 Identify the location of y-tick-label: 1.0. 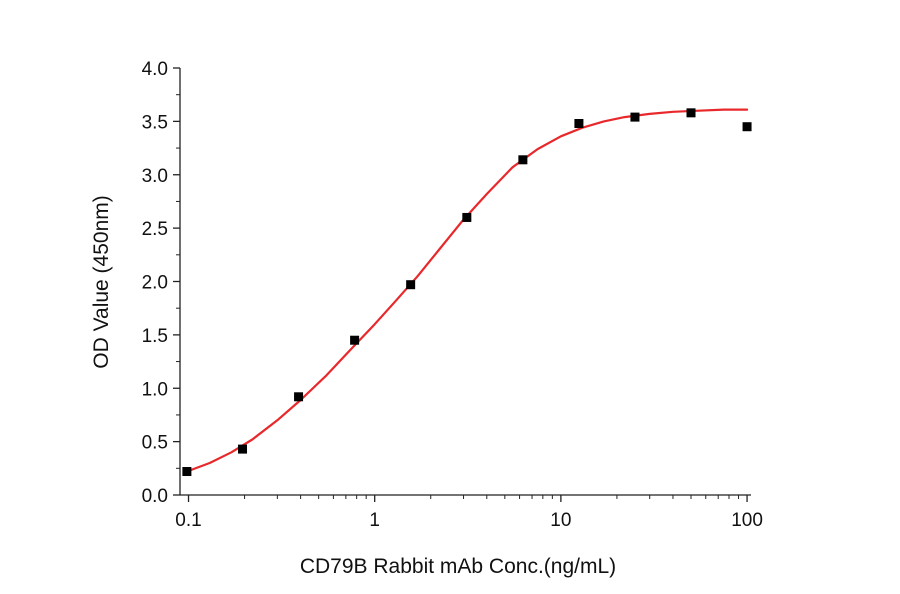
(155, 389).